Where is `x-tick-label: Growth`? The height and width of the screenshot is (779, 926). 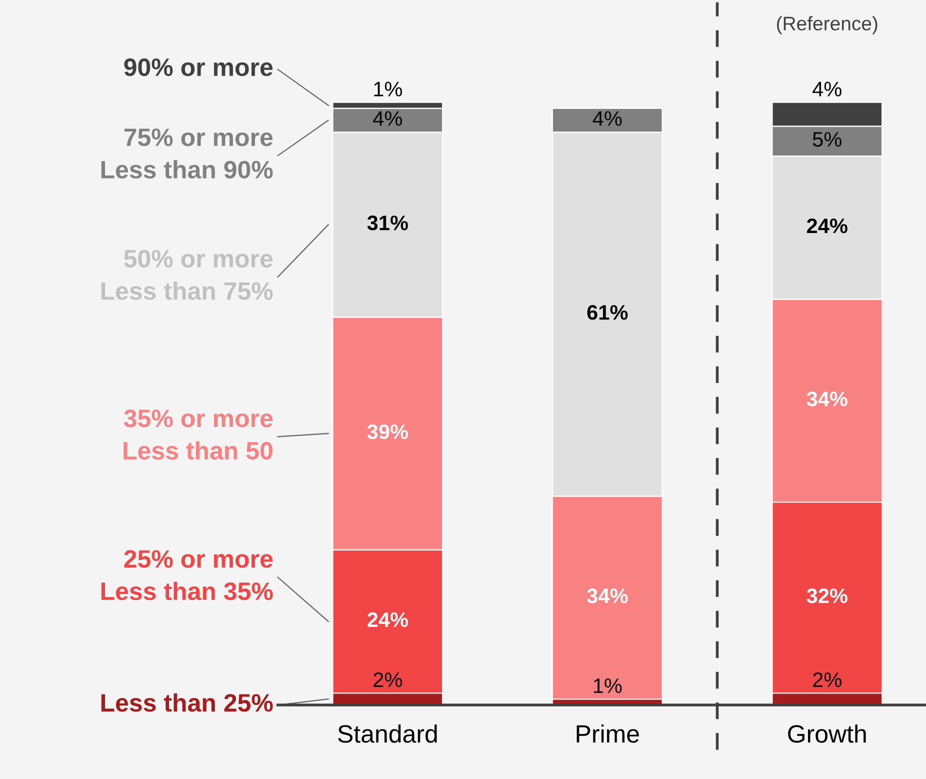
x-tick-label: Growth is located at coordinates (827, 733).